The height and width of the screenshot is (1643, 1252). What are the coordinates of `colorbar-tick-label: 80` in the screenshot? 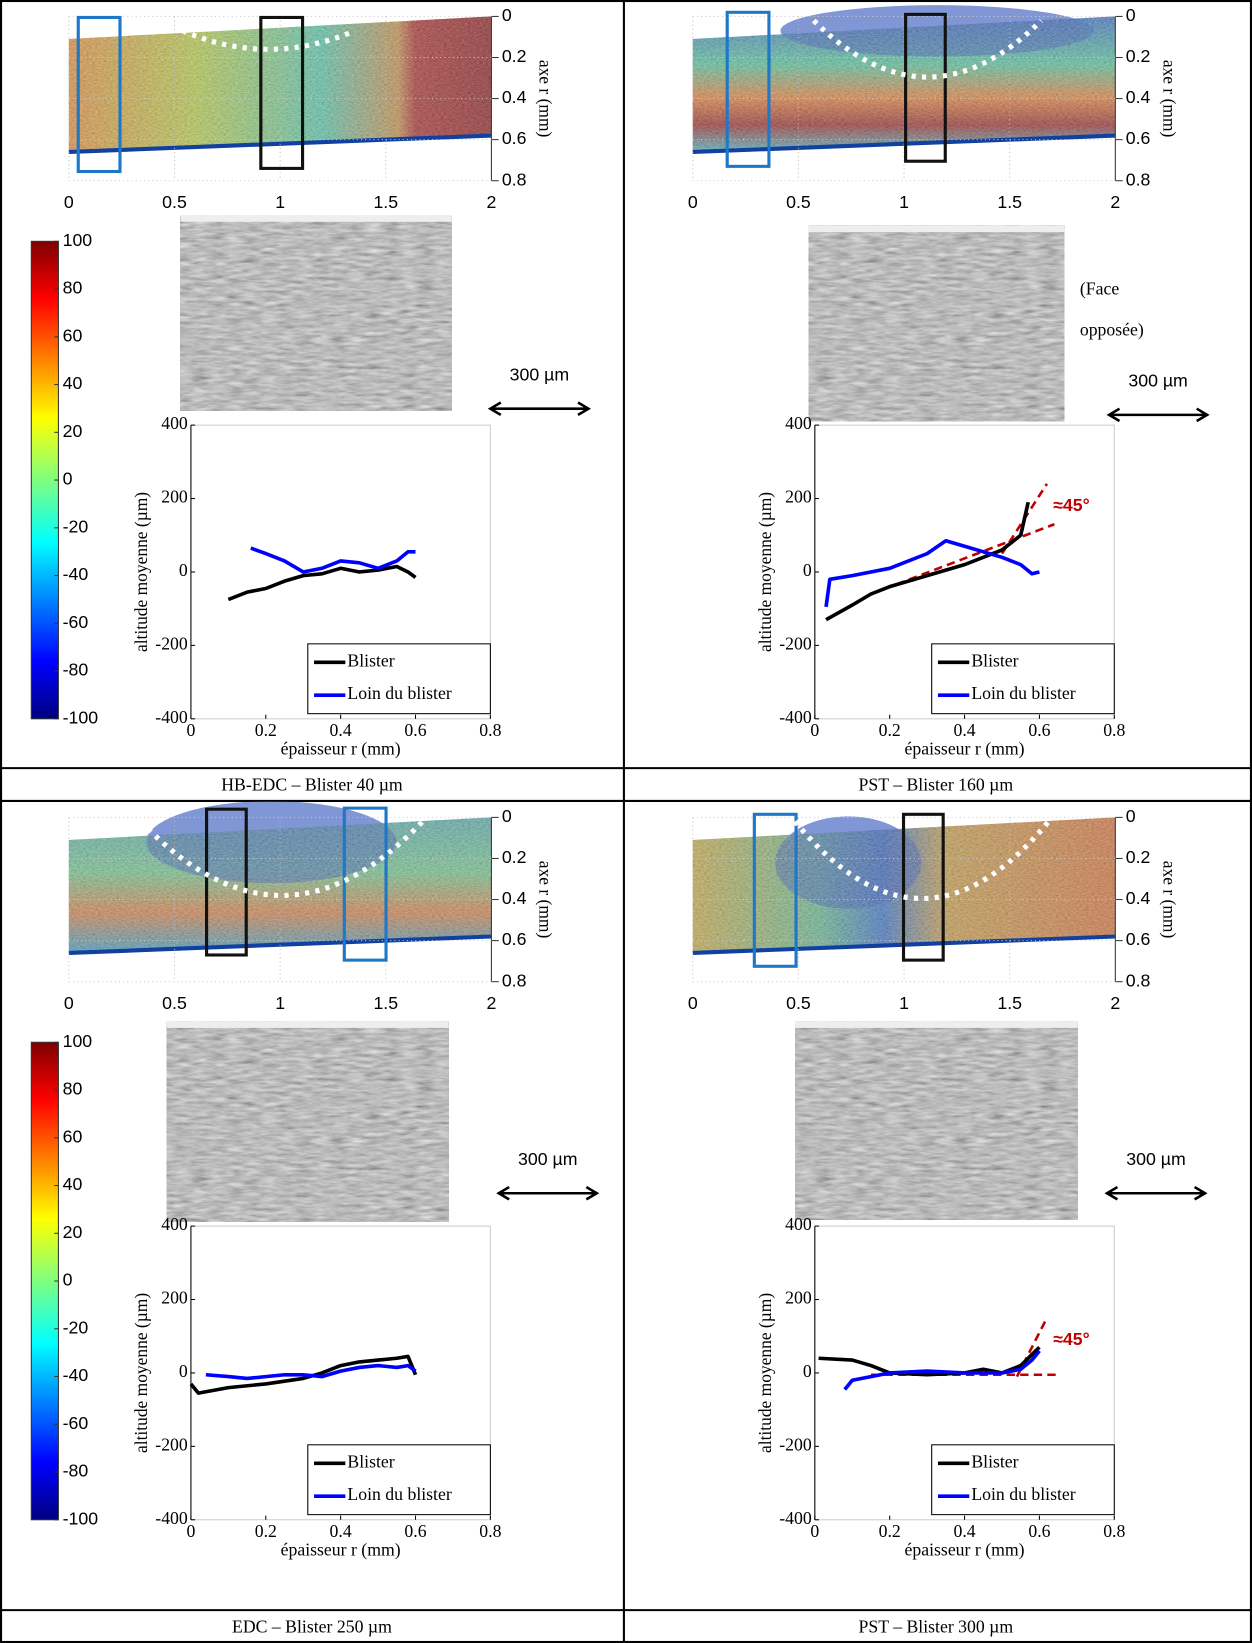 It's located at (73, 288).